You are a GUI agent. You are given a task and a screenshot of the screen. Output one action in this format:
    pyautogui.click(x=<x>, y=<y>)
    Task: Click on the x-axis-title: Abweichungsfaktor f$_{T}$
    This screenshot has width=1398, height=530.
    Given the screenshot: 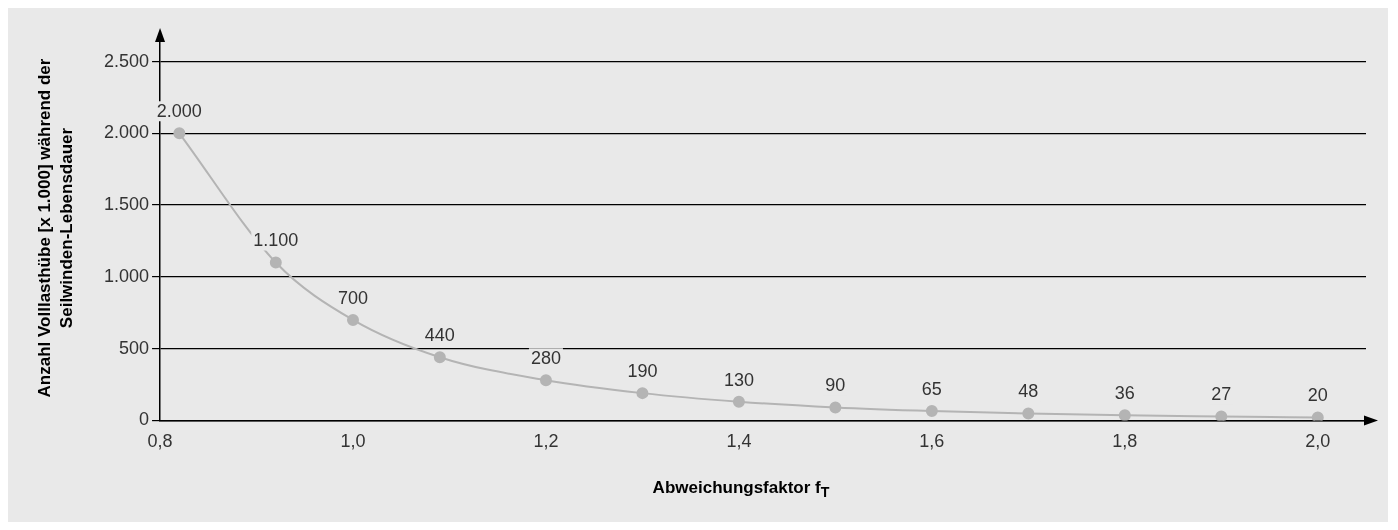 What is the action you would take?
    pyautogui.click(x=741, y=489)
    